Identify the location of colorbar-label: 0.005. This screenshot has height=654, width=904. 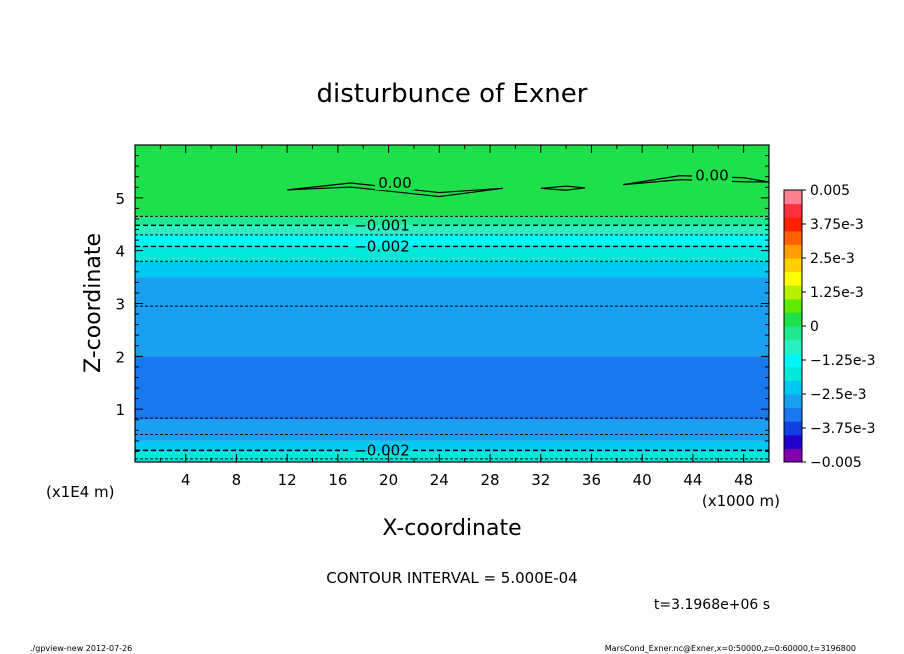
(830, 191).